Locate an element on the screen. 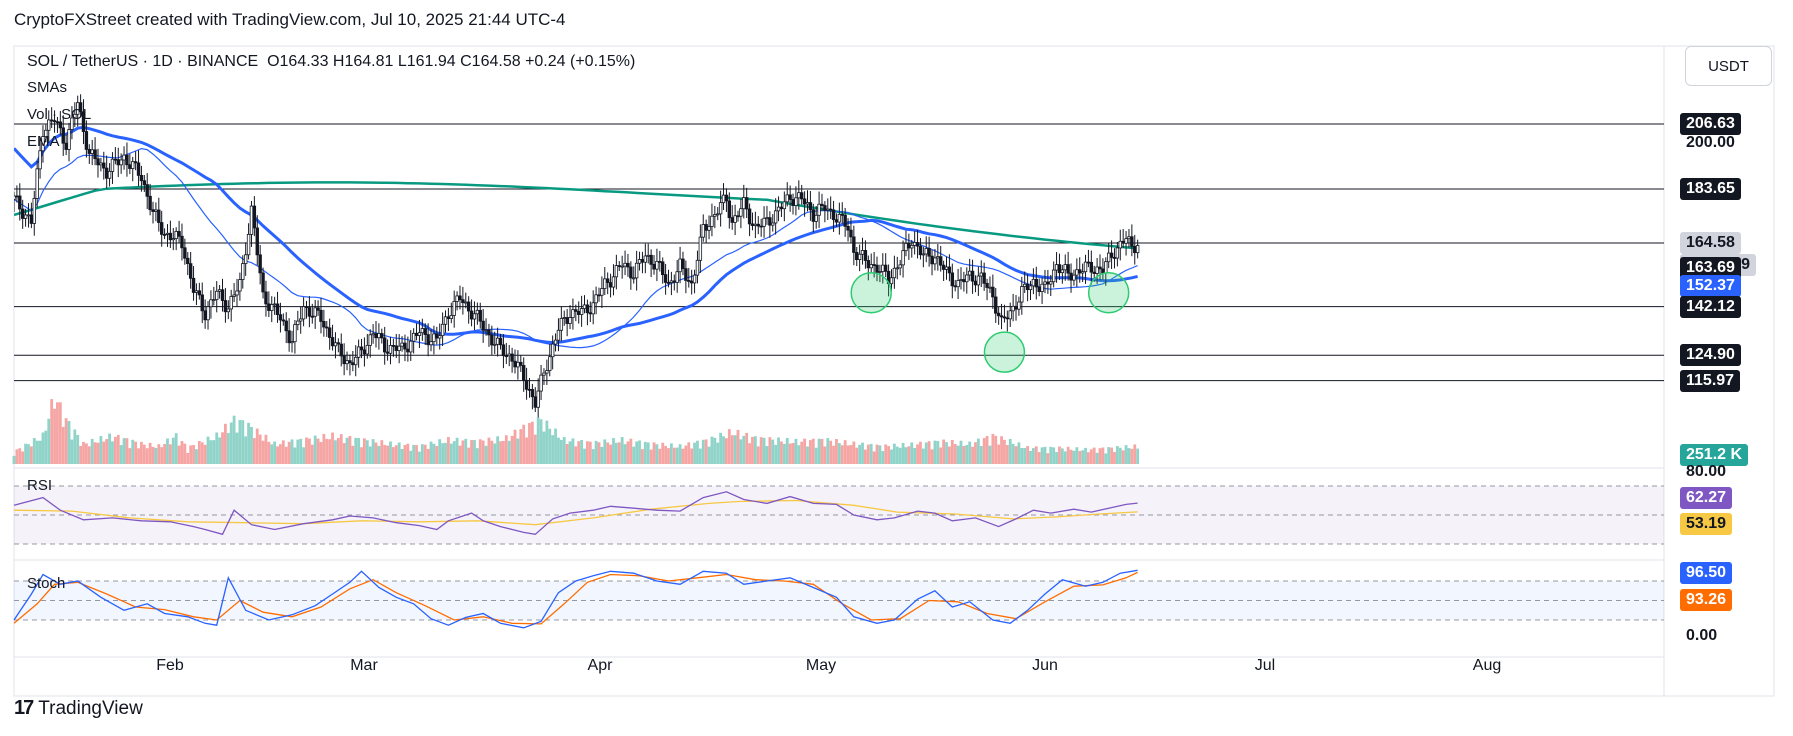 The width and height of the screenshot is (1793, 736). indicator-ema-label: EMA is located at coordinates (43, 141).